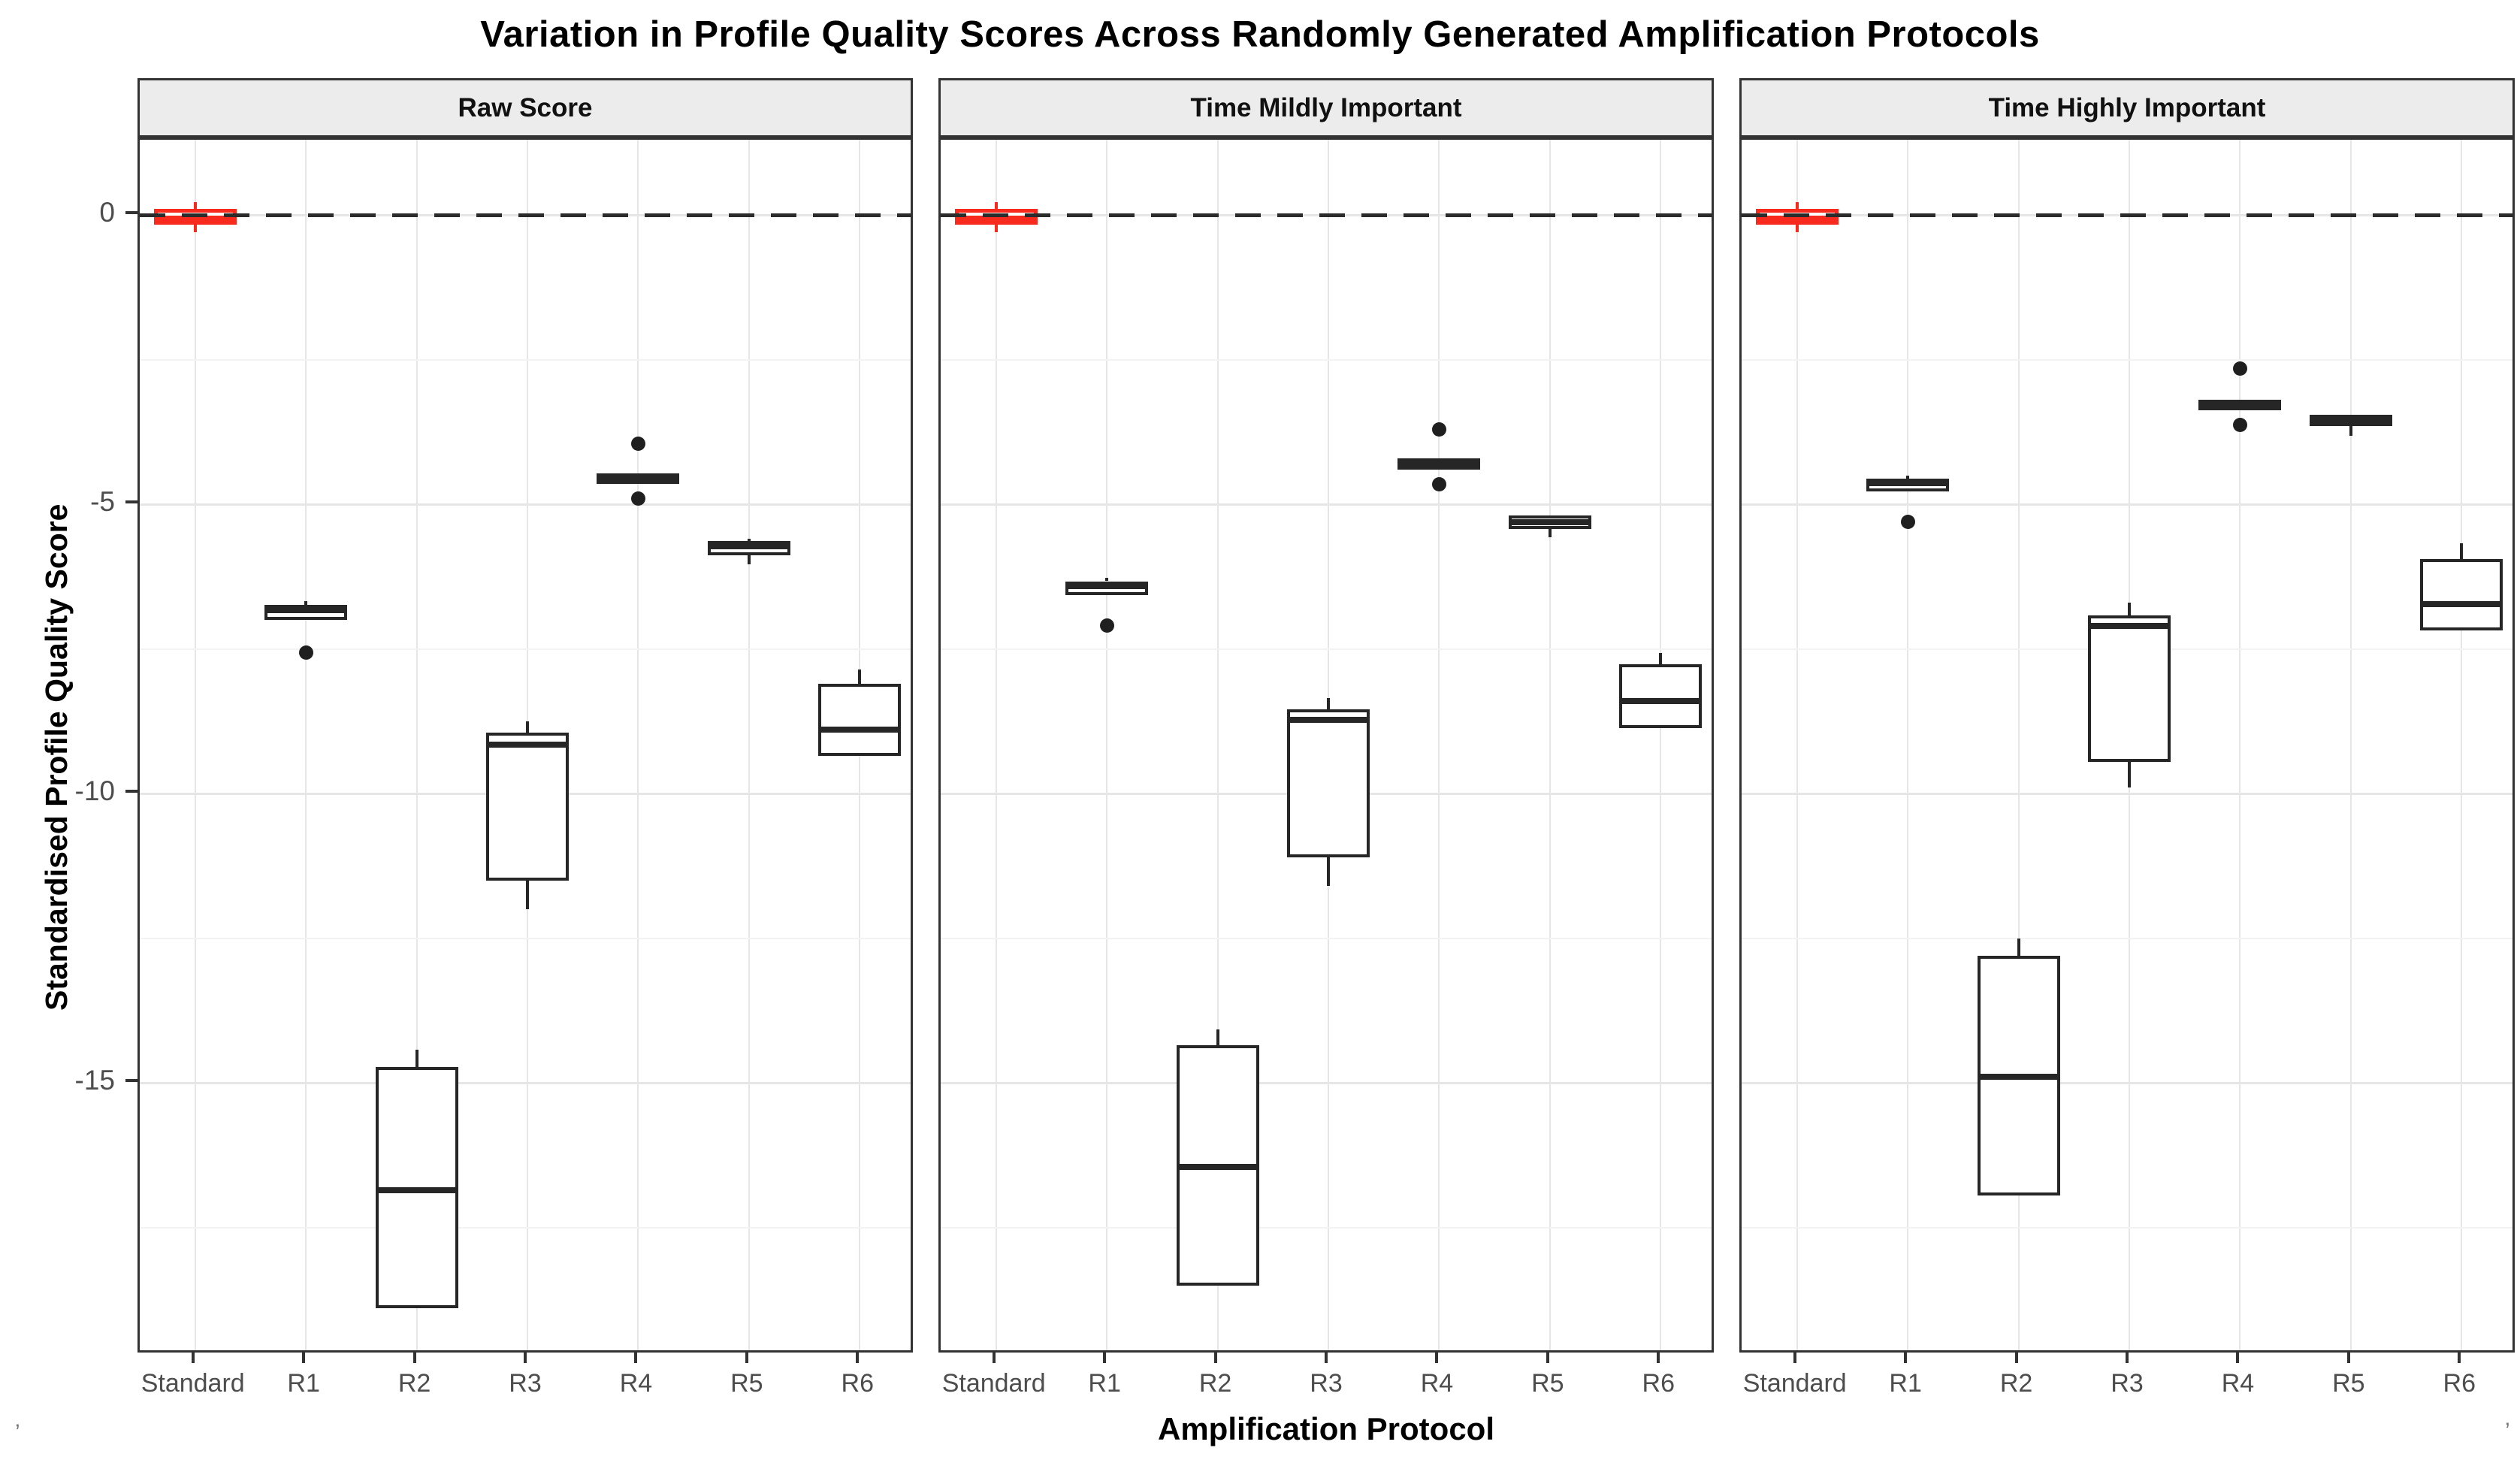 The image size is (2520, 1469). What do you see at coordinates (2127, 107) in the screenshot?
I see `facet-strip-label: Time Highly Important` at bounding box center [2127, 107].